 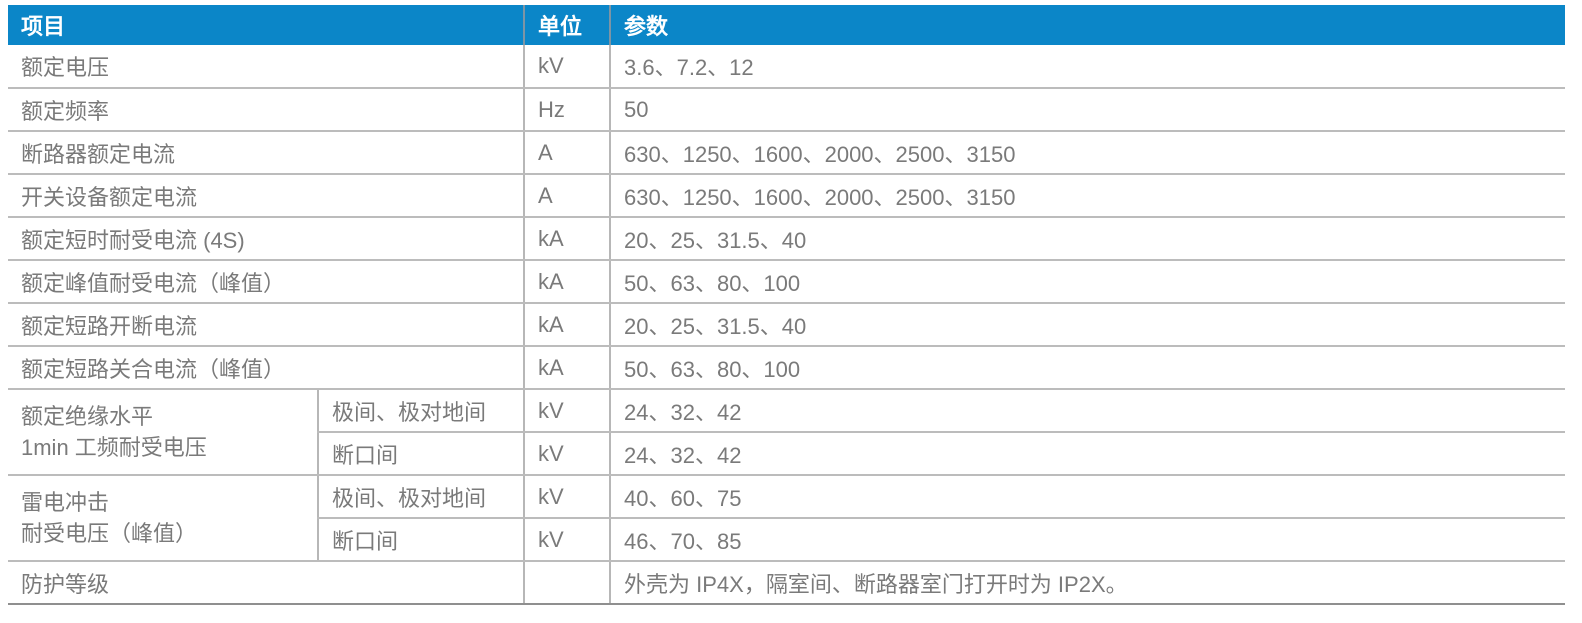 What do you see at coordinates (163, 432) in the screenshot?
I see `group-label-cell: 额定绝缘水平 1min 工频耐受电压` at bounding box center [163, 432].